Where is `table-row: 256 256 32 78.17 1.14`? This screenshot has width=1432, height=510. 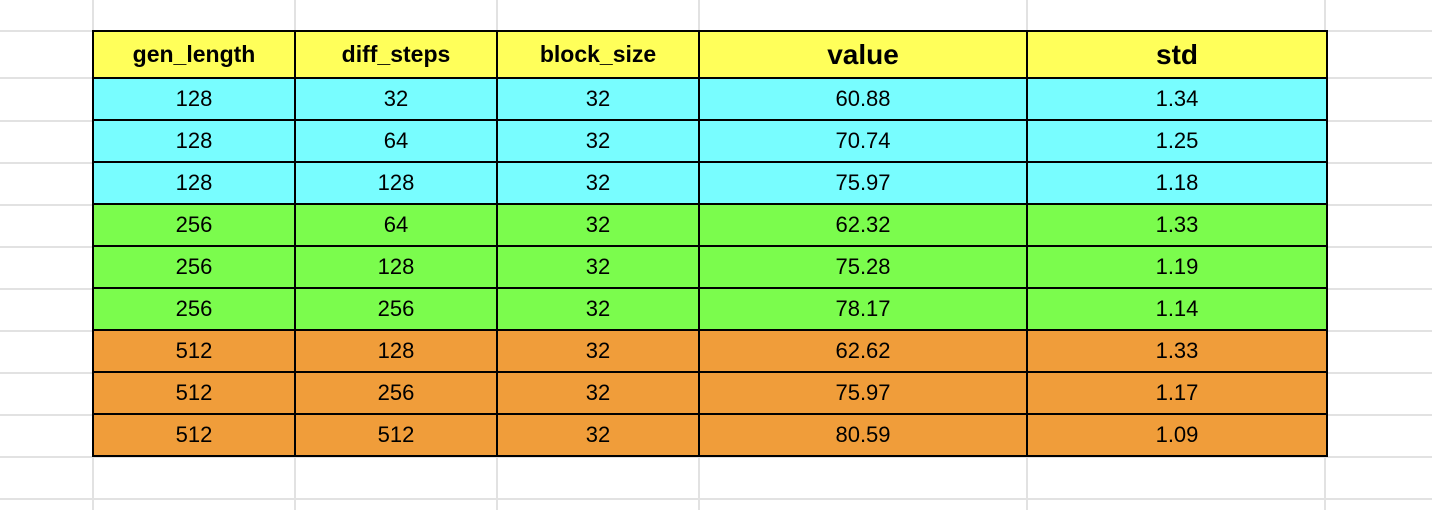 table-row: 256 256 32 78.17 1.14 is located at coordinates (710, 309).